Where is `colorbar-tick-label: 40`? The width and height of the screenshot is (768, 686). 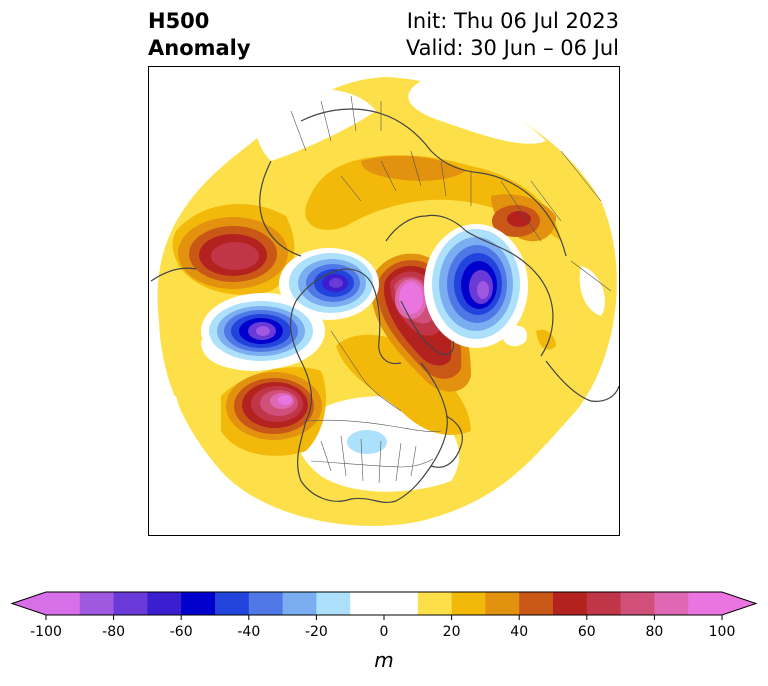 colorbar-tick-label: 40 is located at coordinates (519, 632).